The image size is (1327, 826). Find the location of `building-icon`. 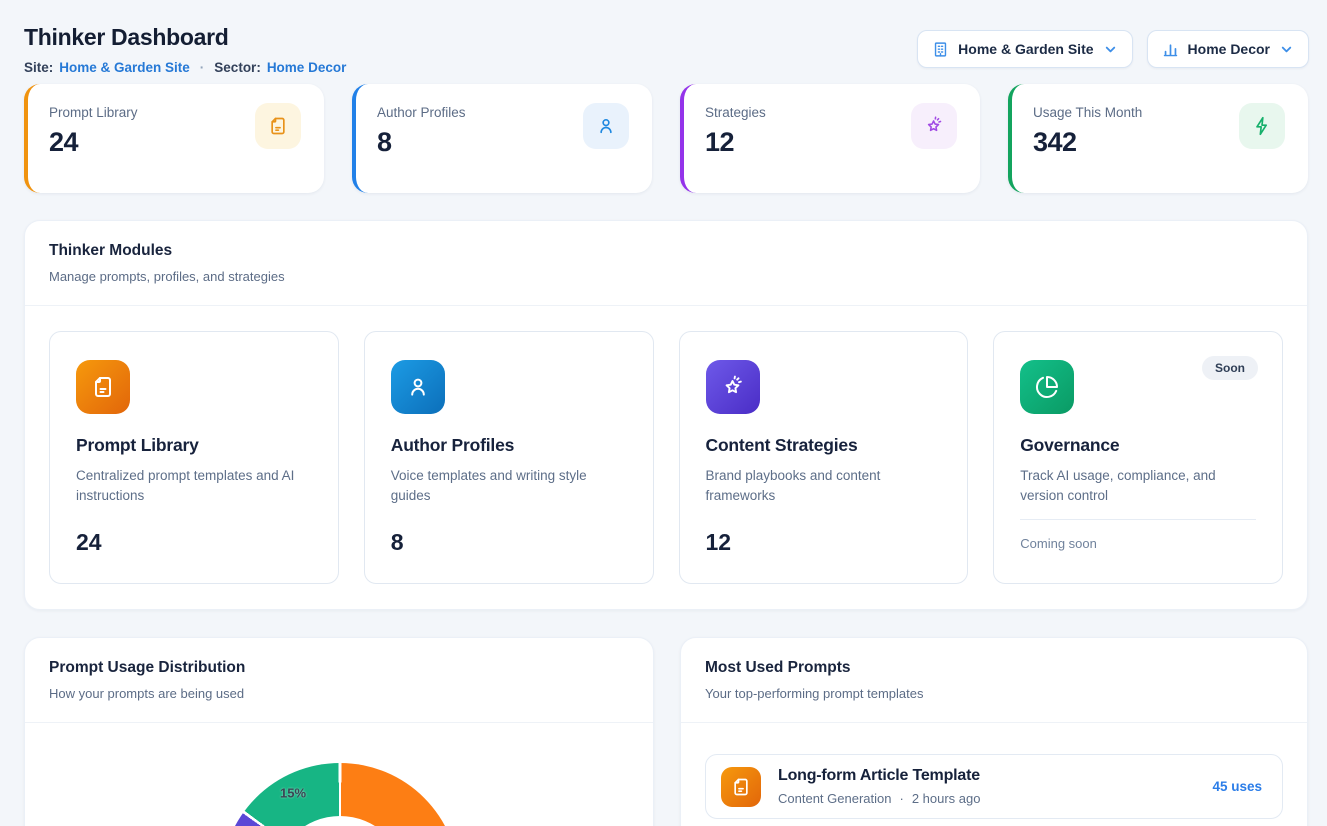

building-icon is located at coordinates (940, 49).